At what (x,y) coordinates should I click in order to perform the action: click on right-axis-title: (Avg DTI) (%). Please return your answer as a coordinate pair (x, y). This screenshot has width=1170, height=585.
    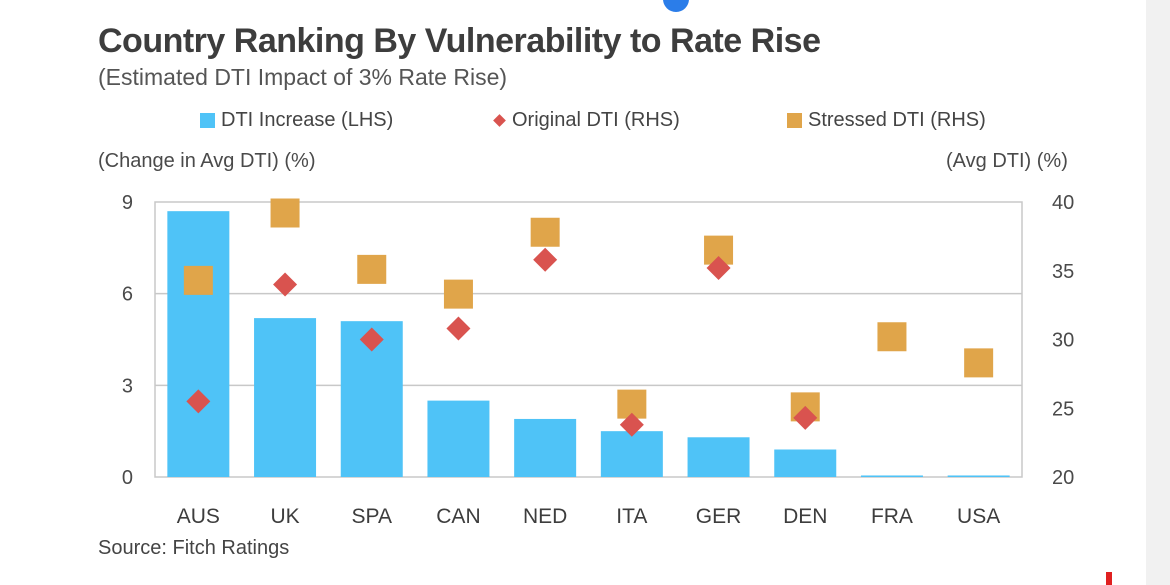
    Looking at the image, I should click on (1007, 161).